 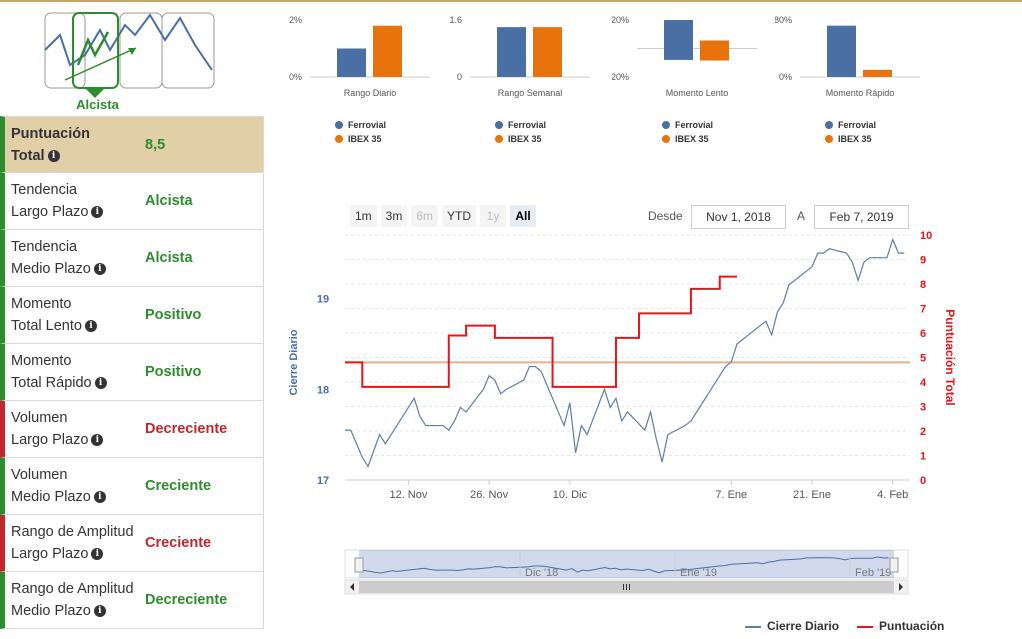 I want to click on score-name: Momento Total Rápido i, so click(x=75, y=372).